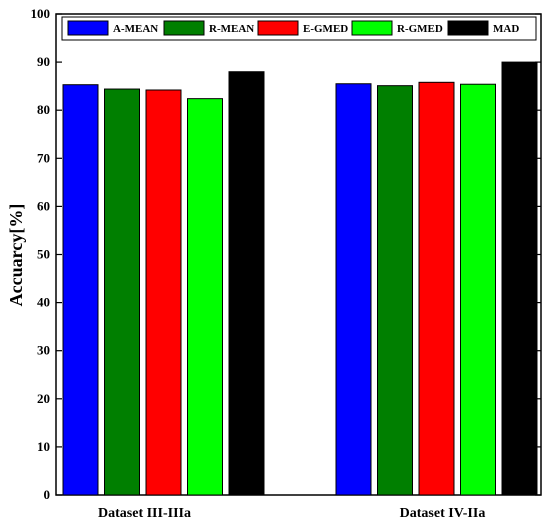  What do you see at coordinates (420, 29) in the screenshot?
I see `legend-label-r-gmed: R-GMED` at bounding box center [420, 29].